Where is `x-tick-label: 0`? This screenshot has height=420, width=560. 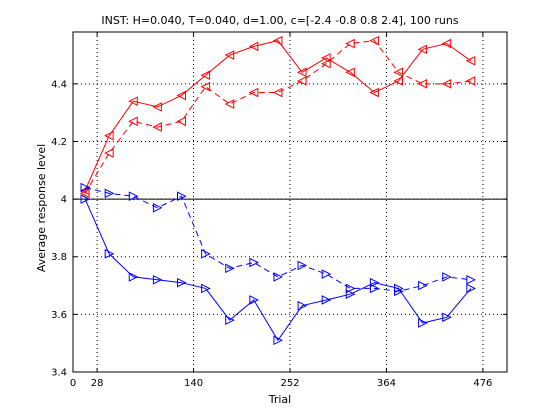
x-tick-label: 0 is located at coordinates (73, 383).